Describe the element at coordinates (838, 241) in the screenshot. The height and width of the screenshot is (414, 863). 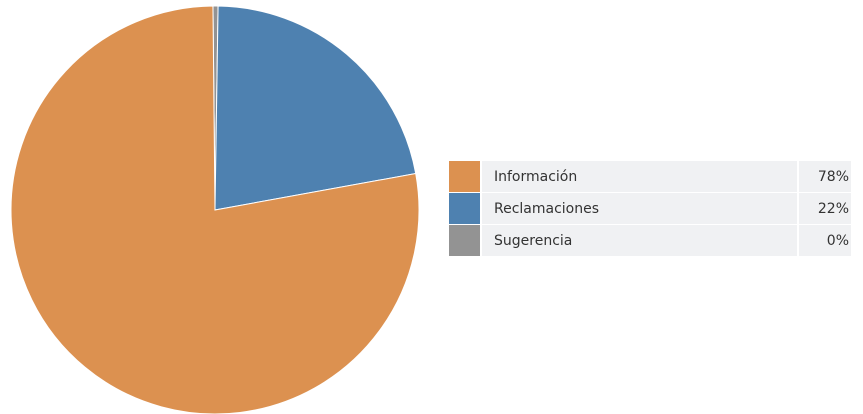
I see `legend-value: 0%` at that location.